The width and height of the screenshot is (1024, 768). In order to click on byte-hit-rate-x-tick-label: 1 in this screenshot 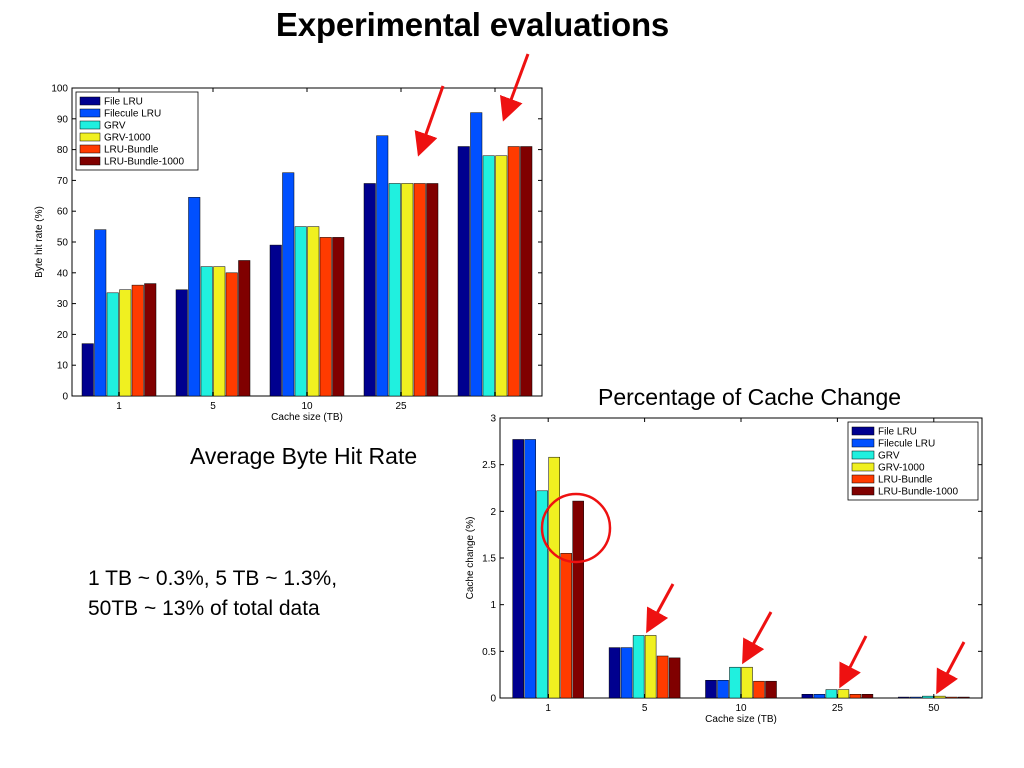, I will do `click(119, 406)`.